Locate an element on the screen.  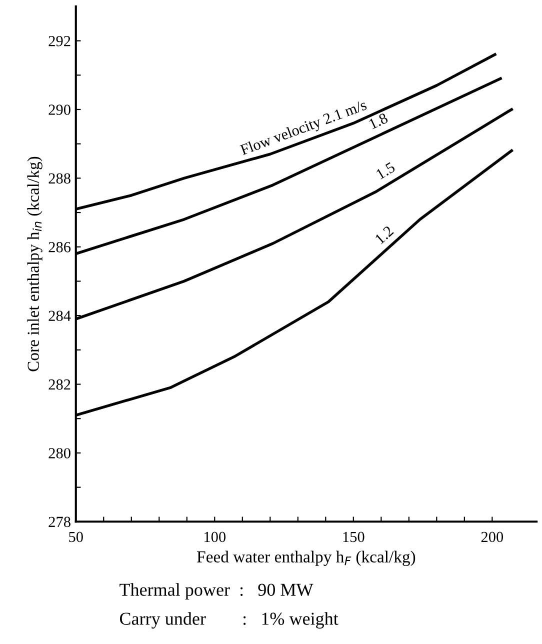
y-tick-label: 286 is located at coordinates (59, 247).